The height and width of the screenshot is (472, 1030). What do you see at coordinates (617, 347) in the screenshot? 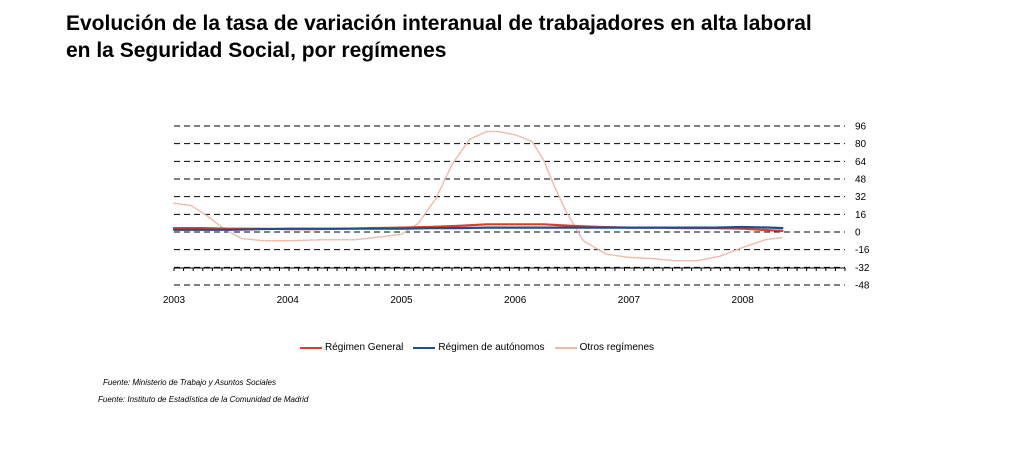
I see `legend-label-otros: Otros regímenes` at bounding box center [617, 347].